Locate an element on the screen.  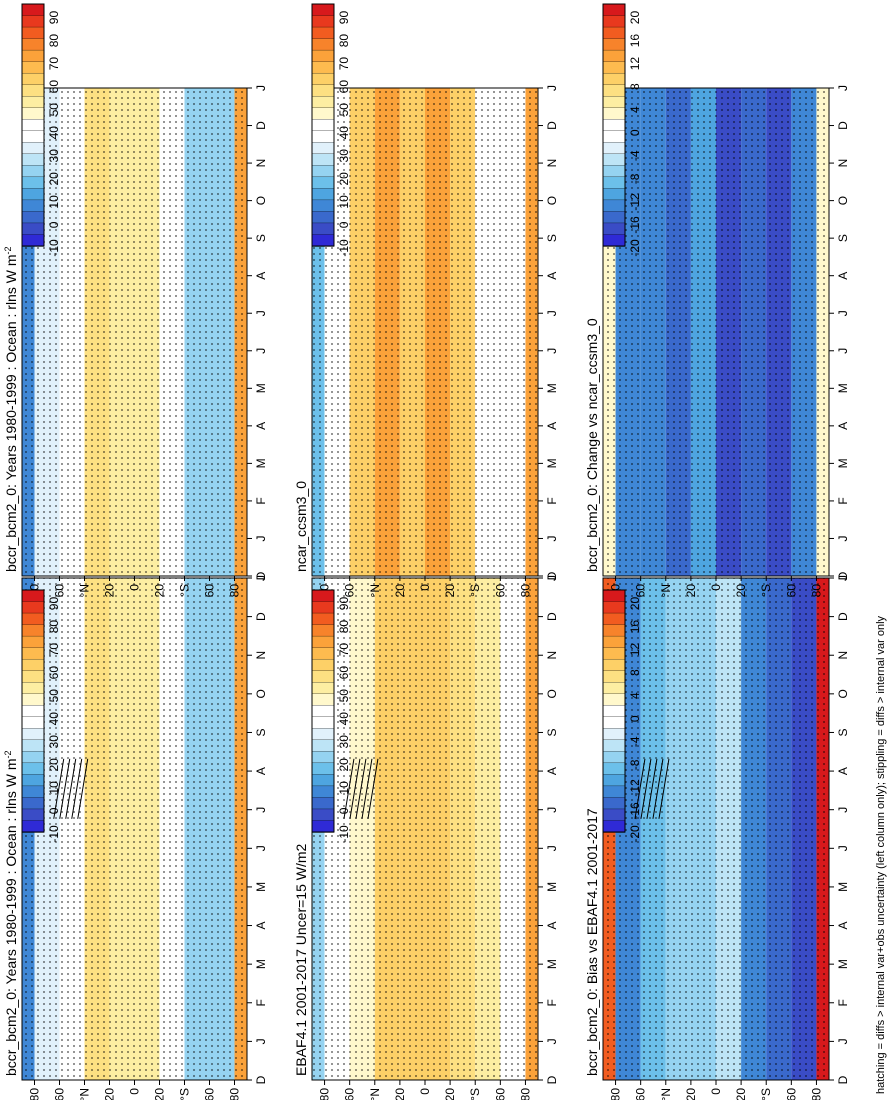
panel-title: bccr_bcm2_0: Change vs ncar_ccsm3_0 is located at coordinates (592, 445).